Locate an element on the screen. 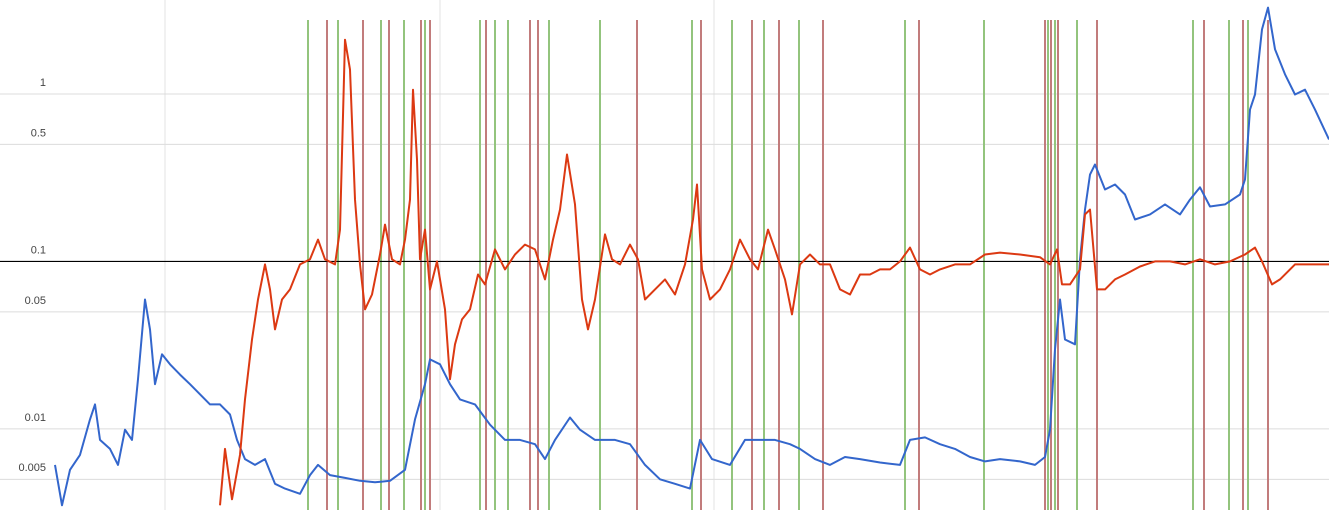  y-tick-label: 0.01 is located at coordinates (35, 418).